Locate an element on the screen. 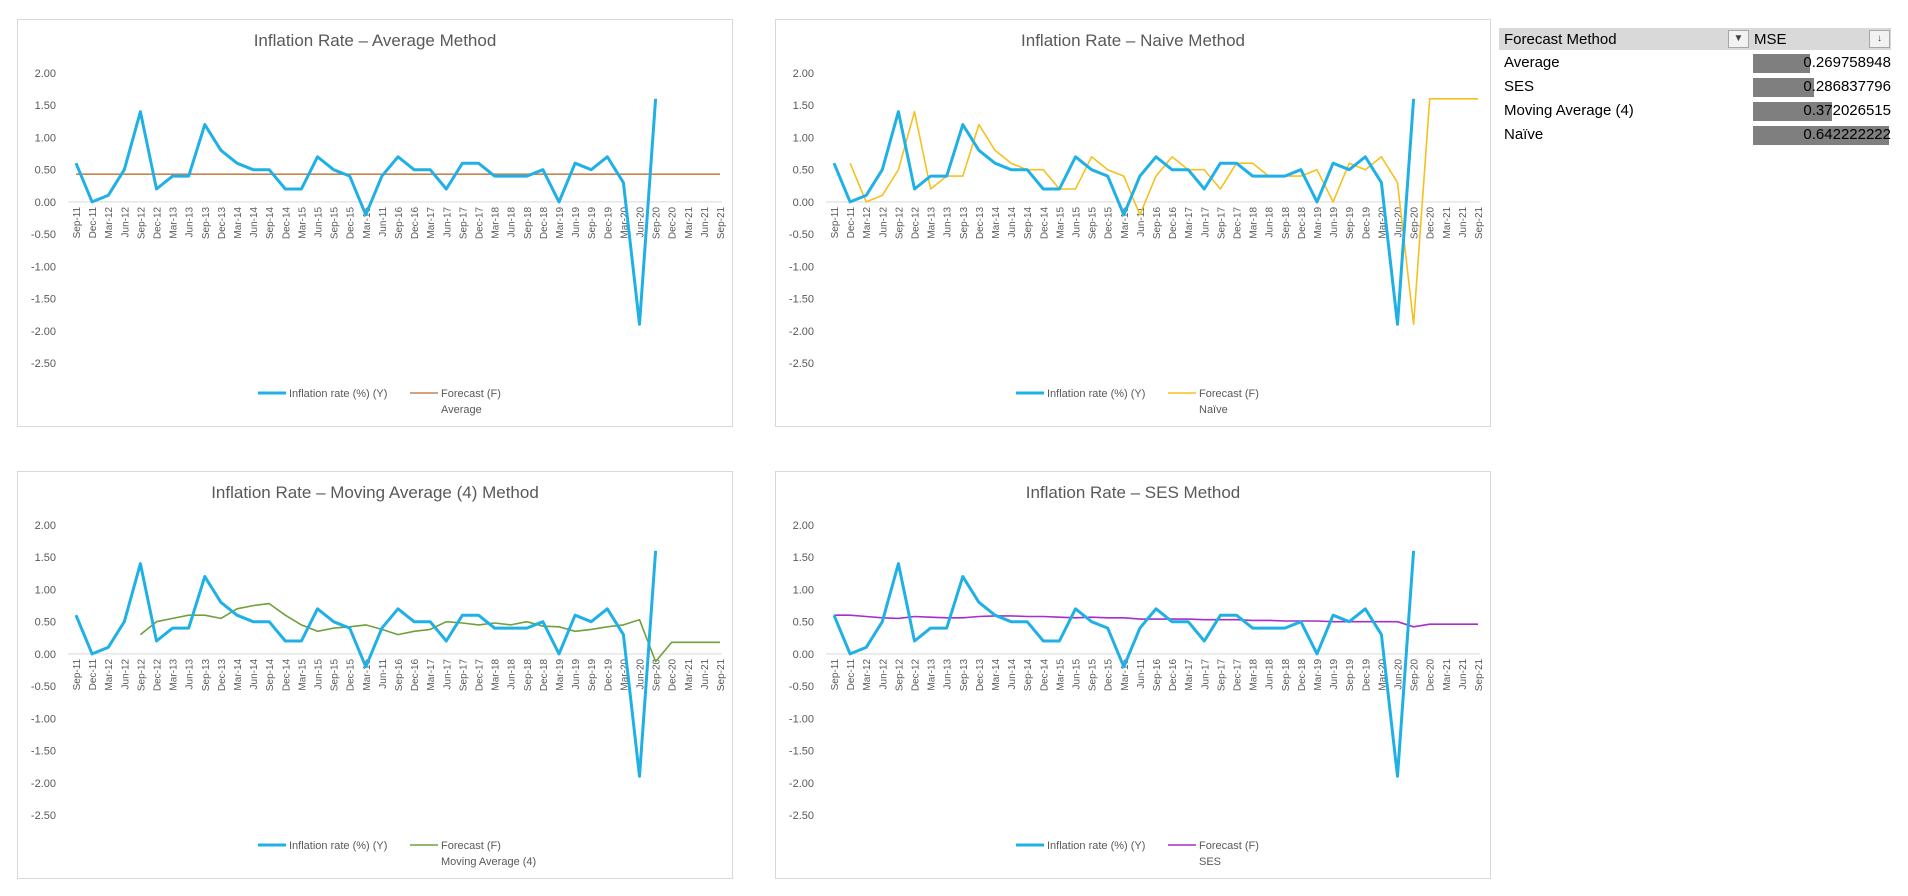 Image resolution: width=1908 pixels, height=896 pixels. x-tick-label: Jun-13 is located at coordinates (948, 221).